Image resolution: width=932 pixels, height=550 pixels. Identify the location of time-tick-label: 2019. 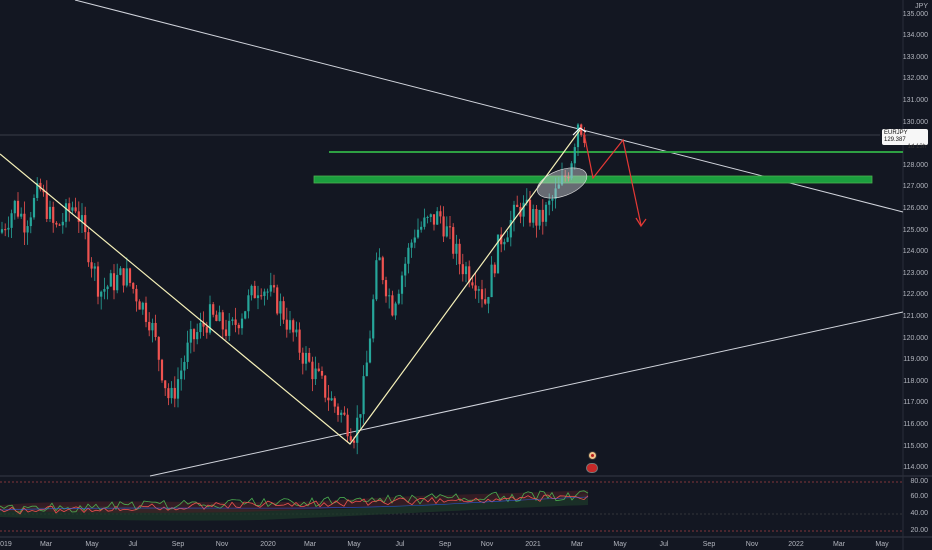
(6, 544).